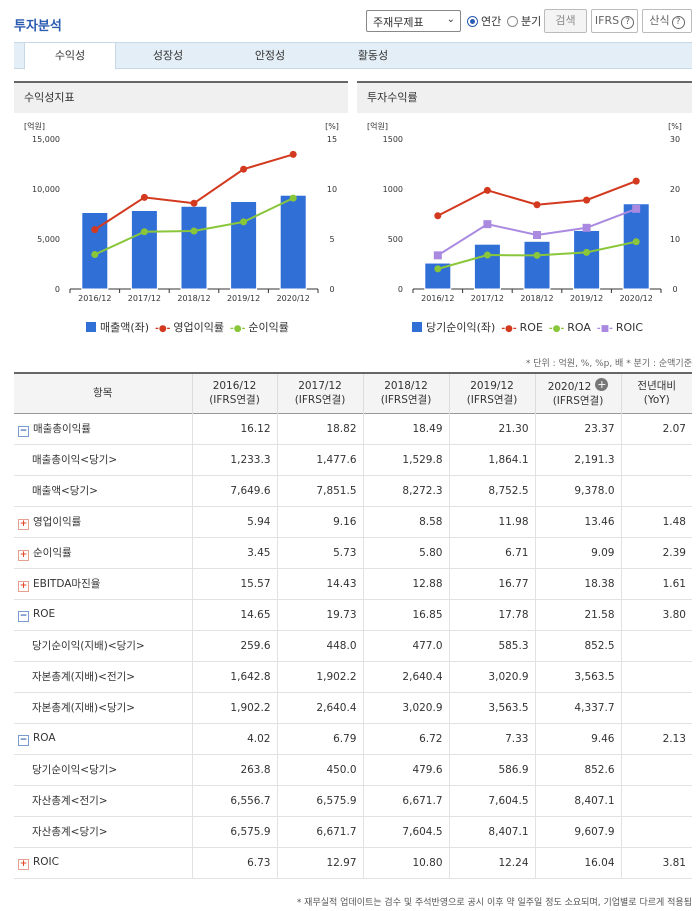 This screenshot has width=700, height=911. What do you see at coordinates (238, 329) in the screenshot?
I see `legend-marker: -●-` at bounding box center [238, 329].